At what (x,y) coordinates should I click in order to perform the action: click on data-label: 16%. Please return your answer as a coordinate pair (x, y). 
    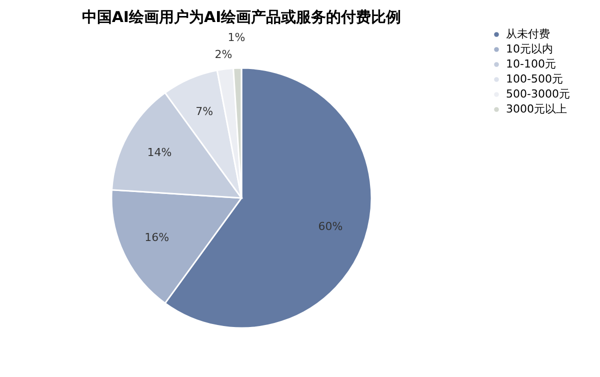
    Looking at the image, I should click on (157, 237).